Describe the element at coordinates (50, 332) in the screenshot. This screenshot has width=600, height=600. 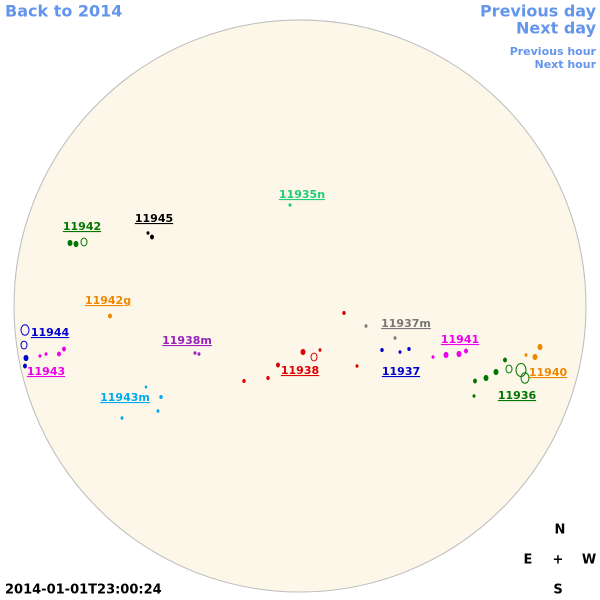
I see `region-label: 11944` at that location.